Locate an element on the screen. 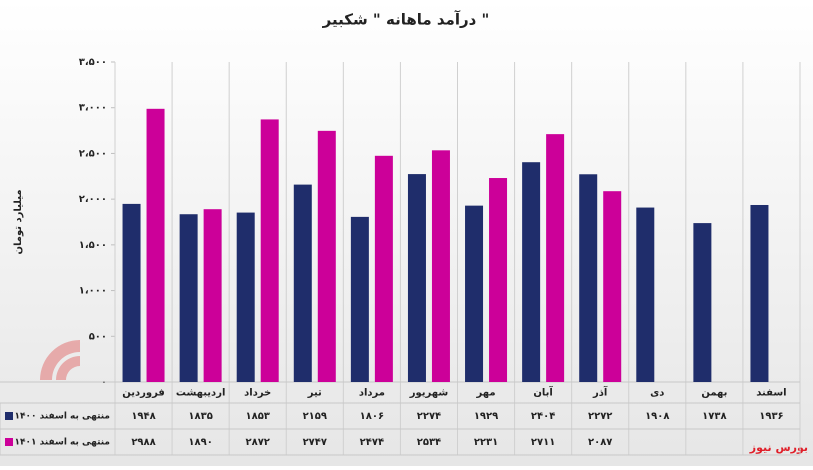 Image resolution: width=813 pixels, height=470 pixels. y-tick-label: ۲،۵۰۰ is located at coordinates (93, 153).